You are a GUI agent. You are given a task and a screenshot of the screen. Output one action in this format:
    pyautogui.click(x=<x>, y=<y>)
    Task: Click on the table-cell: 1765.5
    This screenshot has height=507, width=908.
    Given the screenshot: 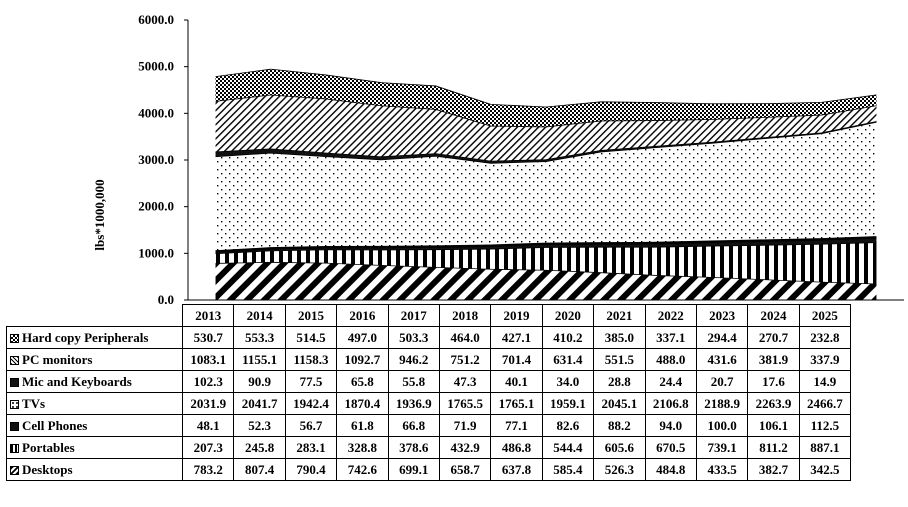 What is the action you would take?
    pyautogui.click(x=465, y=403)
    